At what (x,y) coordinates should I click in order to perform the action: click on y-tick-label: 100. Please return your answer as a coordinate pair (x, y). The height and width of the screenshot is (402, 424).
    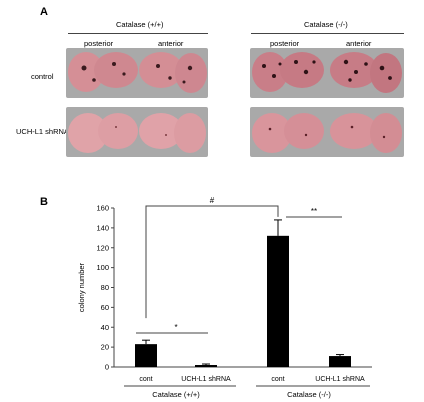
    Looking at the image, I should click on (102, 267).